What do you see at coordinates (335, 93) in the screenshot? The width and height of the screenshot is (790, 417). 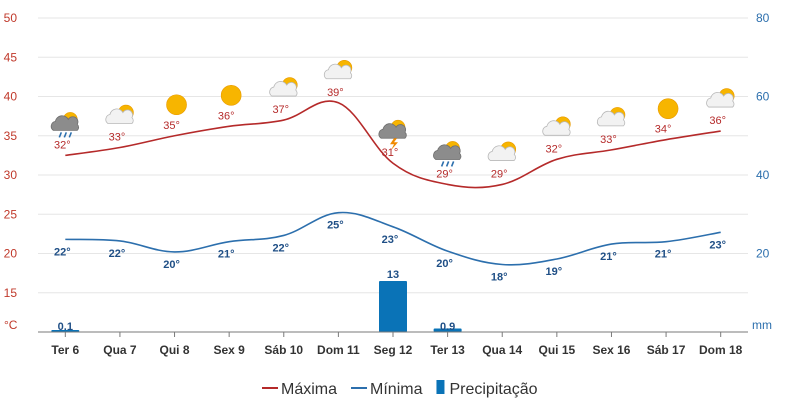 I see `max-temperature-label: 39°` at bounding box center [335, 93].